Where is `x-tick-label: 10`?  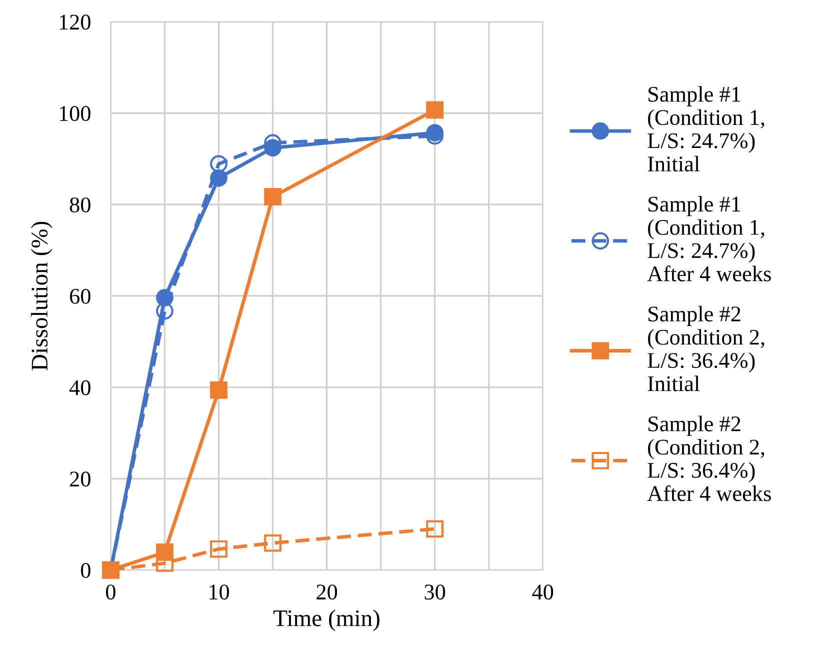 x-tick-label: 10 is located at coordinates (219, 592).